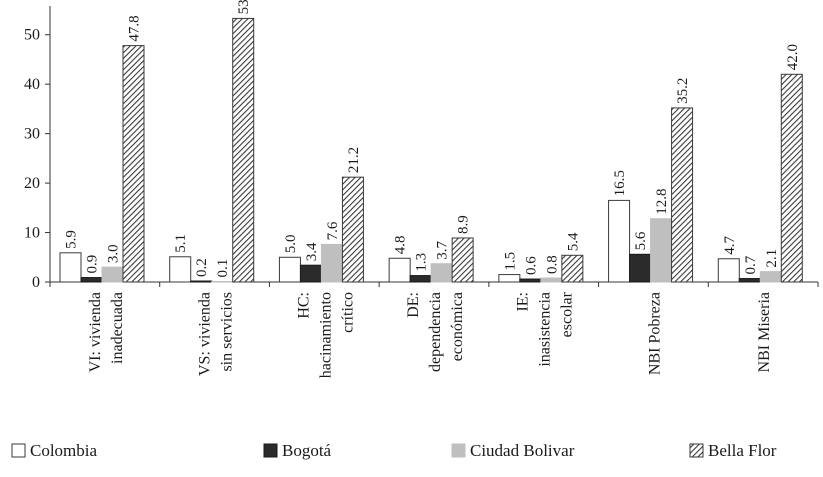 The height and width of the screenshot is (477, 823). Describe the element at coordinates (354, 160) in the screenshot. I see `data-label: 21.2` at that location.